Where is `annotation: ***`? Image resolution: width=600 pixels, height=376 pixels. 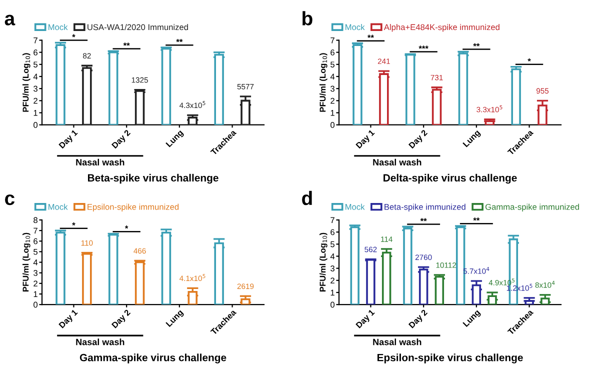 annotation: *** is located at coordinates (423, 47).